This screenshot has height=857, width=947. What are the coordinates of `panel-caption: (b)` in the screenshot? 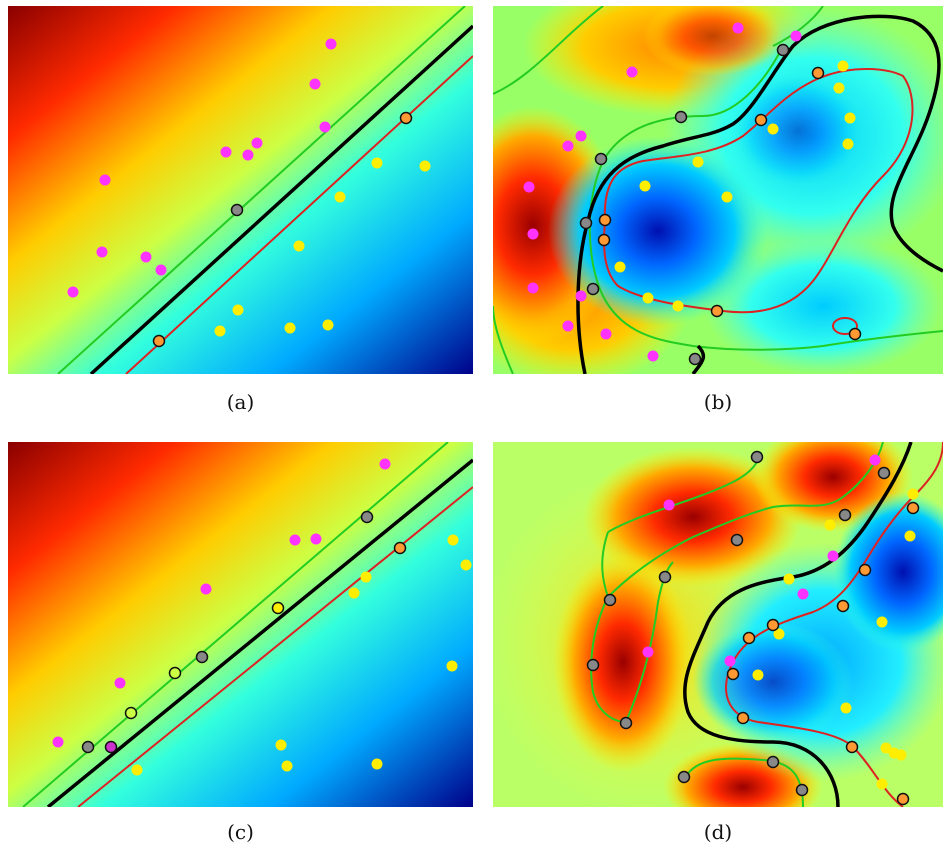 It's located at (718, 402).